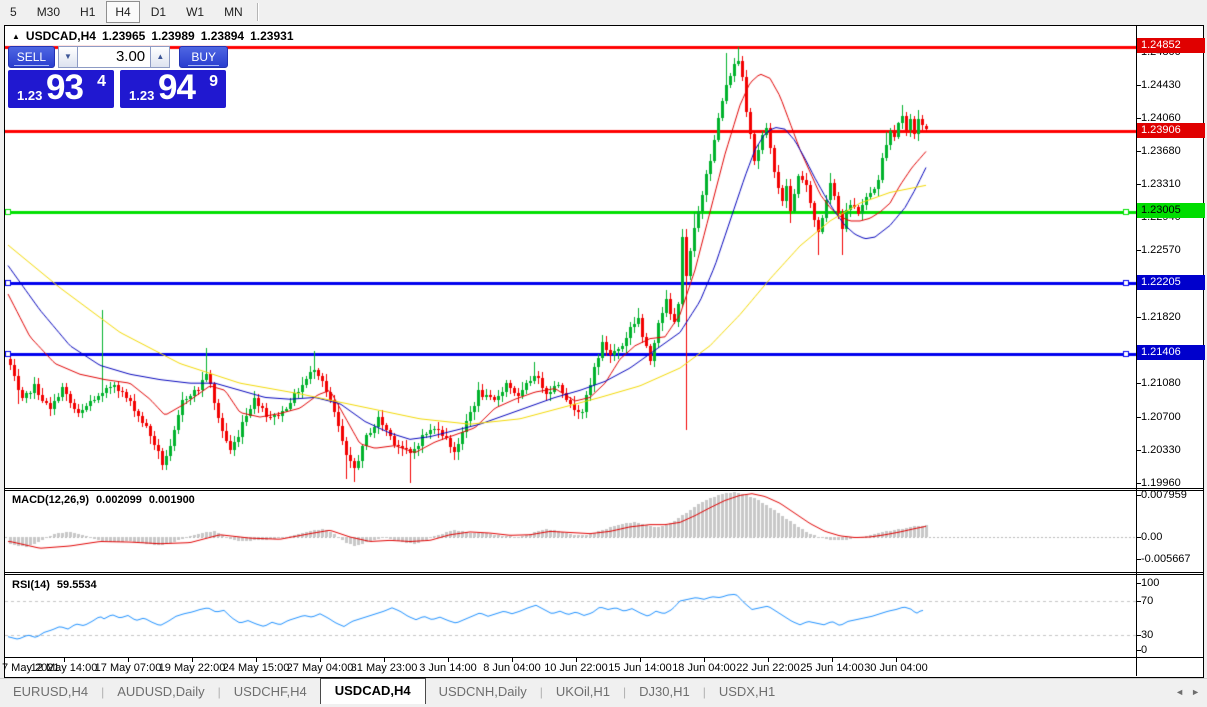  Describe the element at coordinates (76, 585) in the screenshot. I see `rsi-value: 59.5534` at that location.